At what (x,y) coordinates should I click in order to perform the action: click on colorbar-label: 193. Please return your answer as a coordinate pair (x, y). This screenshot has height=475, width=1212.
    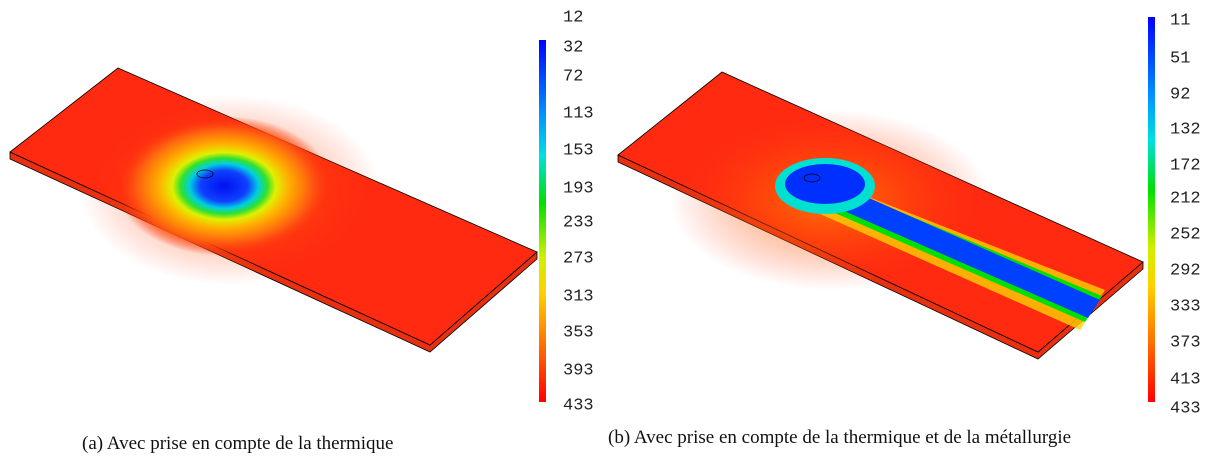
    Looking at the image, I should click on (578, 188).